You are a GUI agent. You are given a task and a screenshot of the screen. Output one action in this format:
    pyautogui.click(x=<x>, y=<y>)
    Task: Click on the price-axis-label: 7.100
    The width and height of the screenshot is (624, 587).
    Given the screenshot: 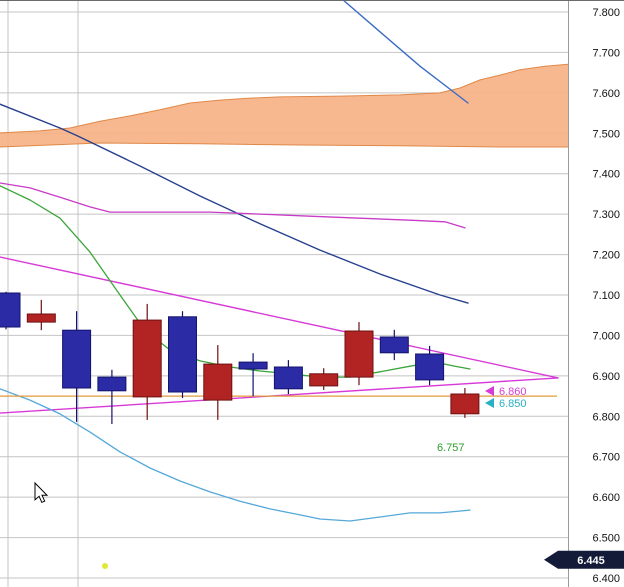 What is the action you would take?
    pyautogui.click(x=606, y=296)
    